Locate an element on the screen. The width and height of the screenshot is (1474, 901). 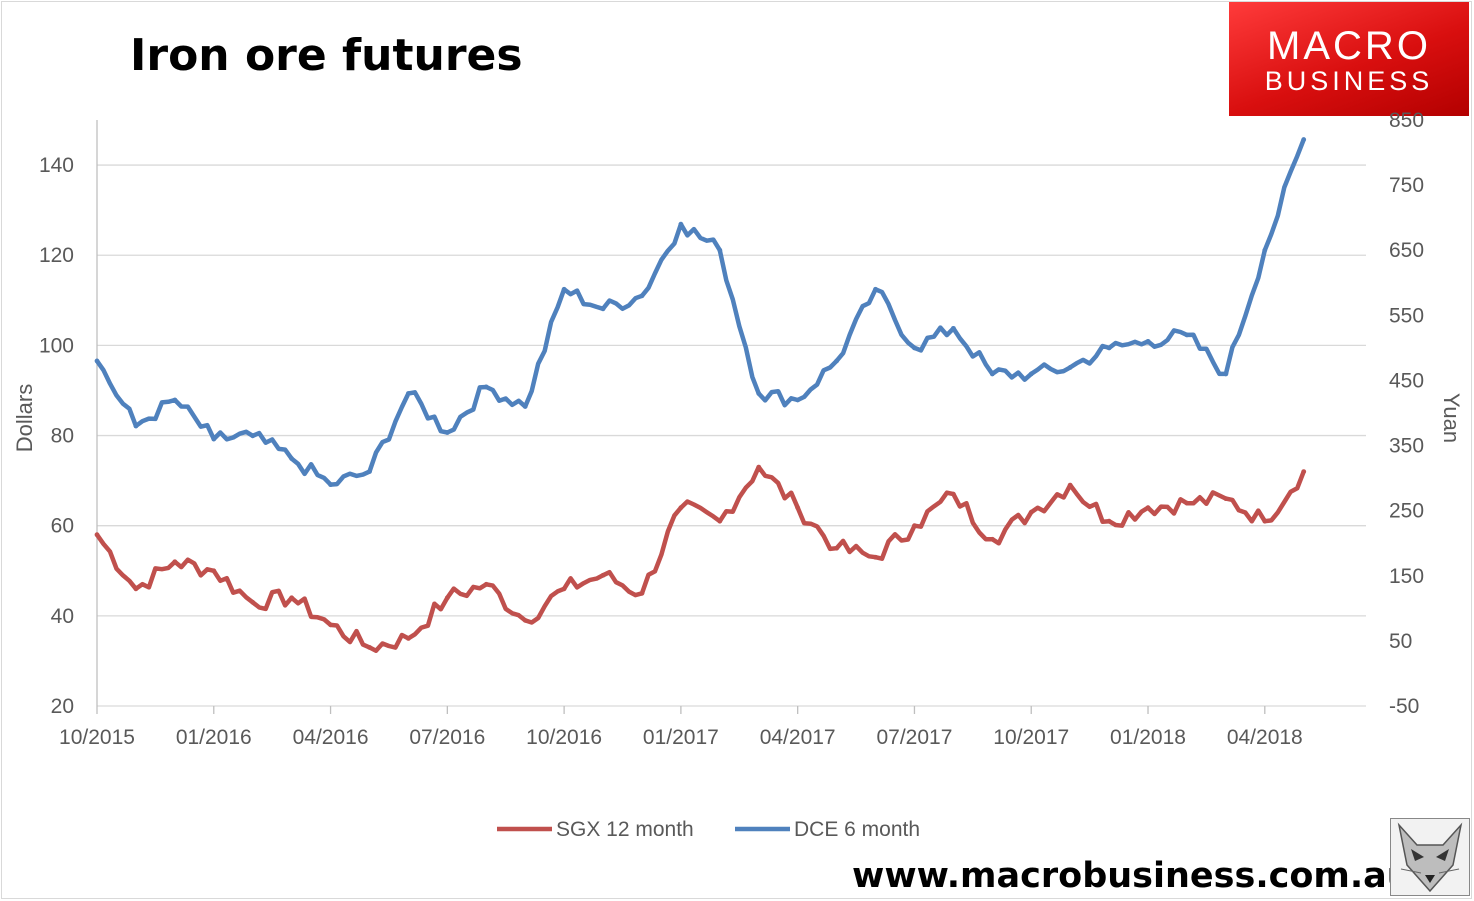
right-y-axis-label: Yuan is located at coordinates (1451, 418).